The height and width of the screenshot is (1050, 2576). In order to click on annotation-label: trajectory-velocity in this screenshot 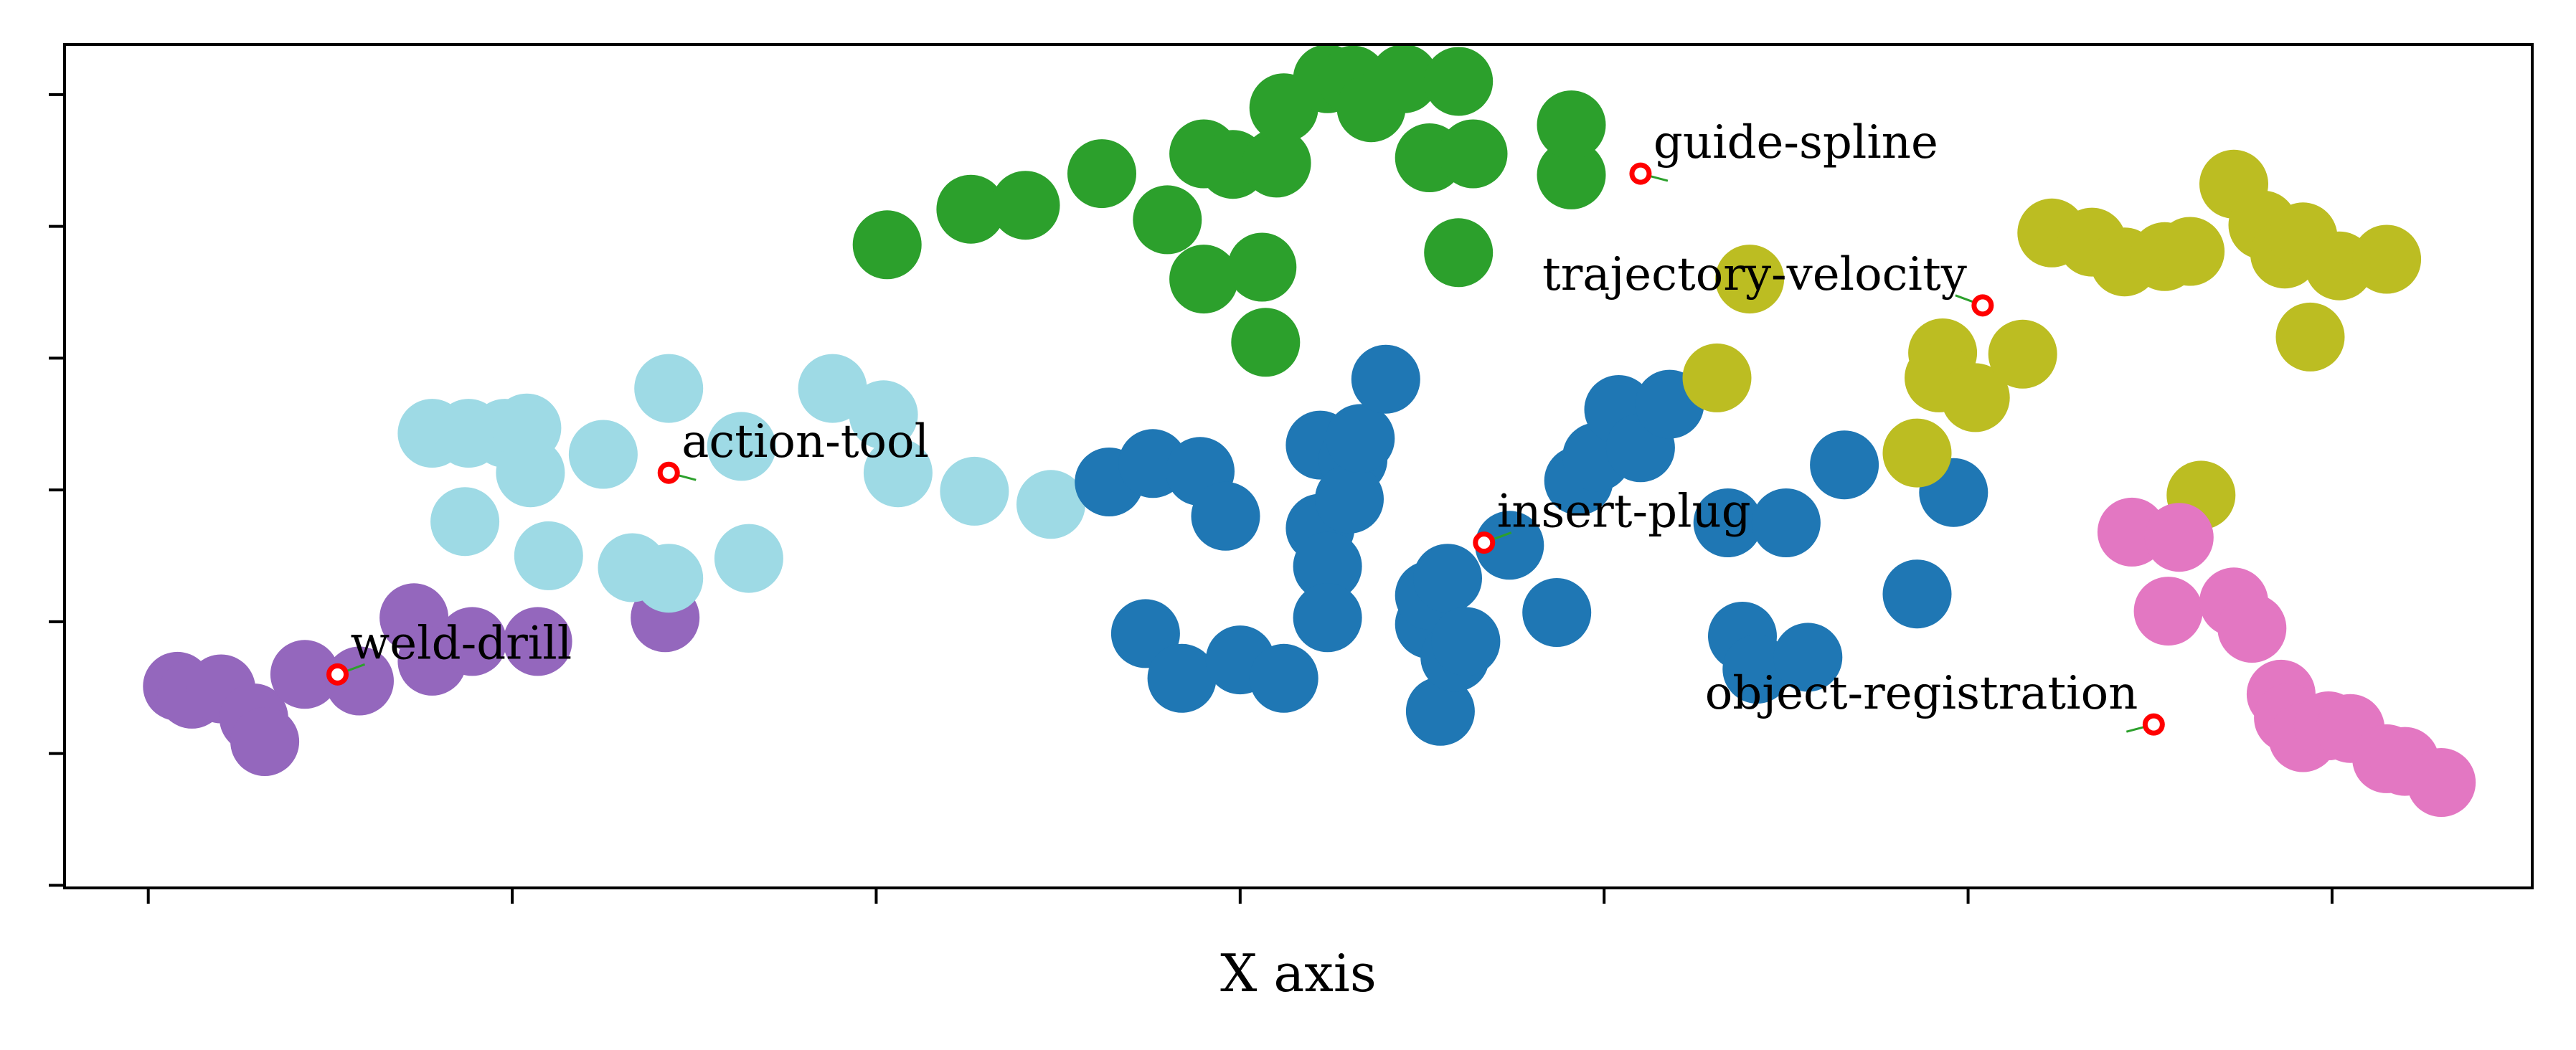, I will do `click(1754, 274)`.